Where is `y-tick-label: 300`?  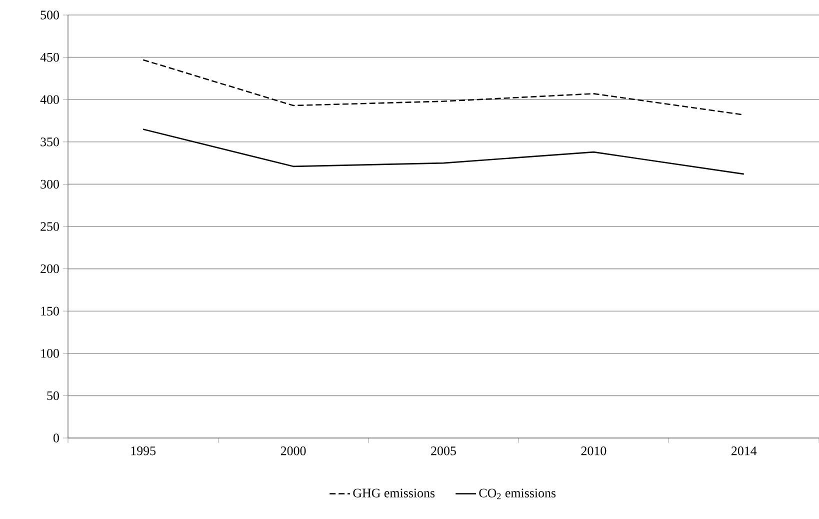
y-tick-label: 300 is located at coordinates (50, 184).